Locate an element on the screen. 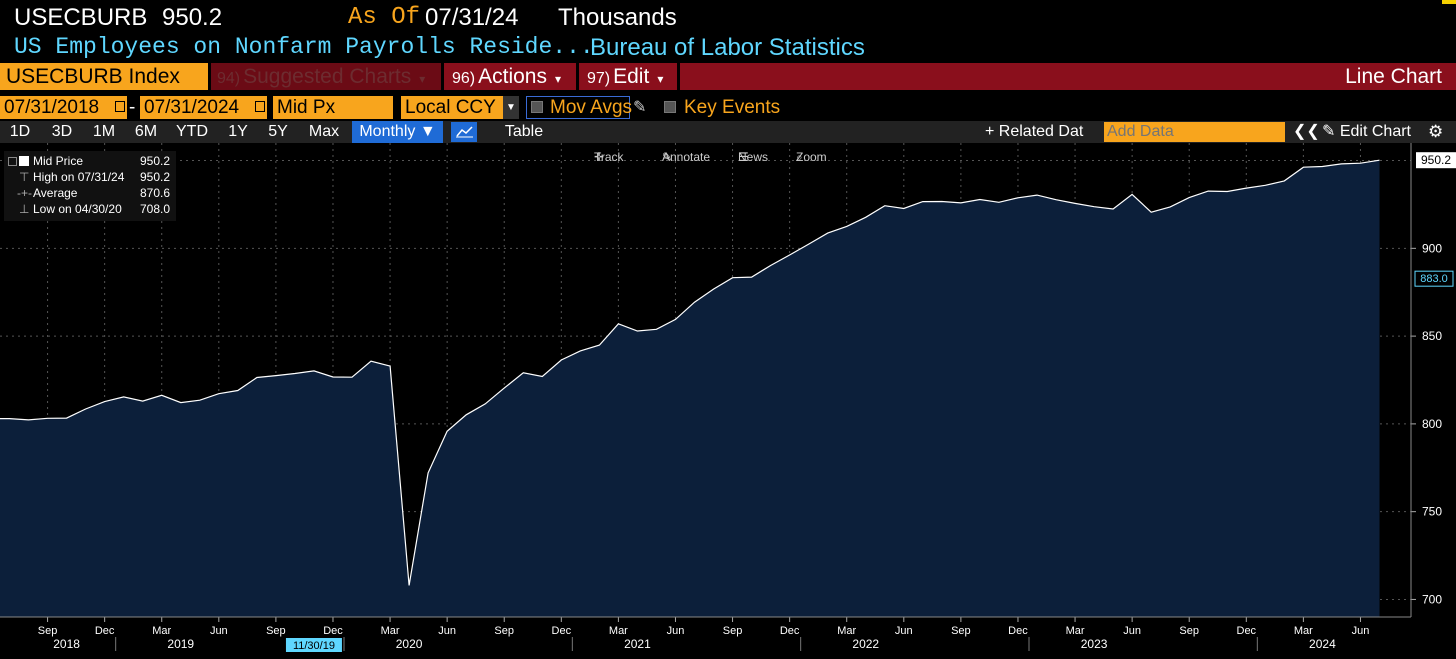 The height and width of the screenshot is (659, 1456). mov-avgs-toggle: Mov Avgs is located at coordinates (579, 107).